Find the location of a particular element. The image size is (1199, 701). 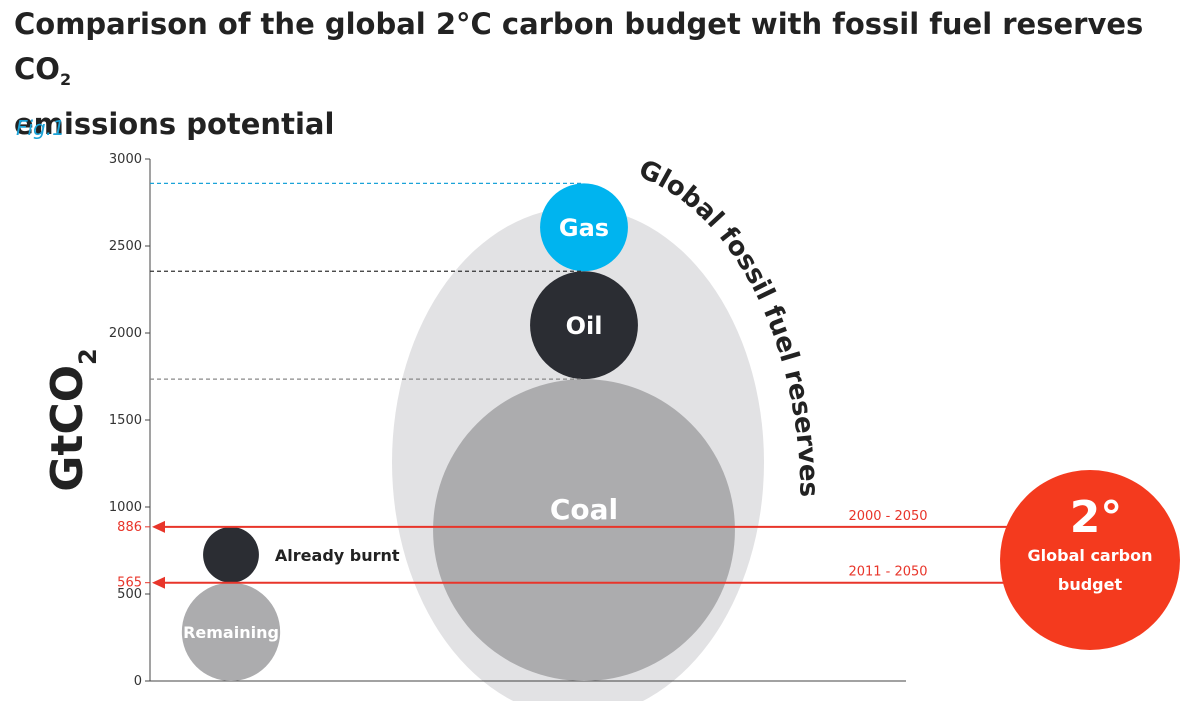

y-tick-label-0: 0 is located at coordinates (138, 681).